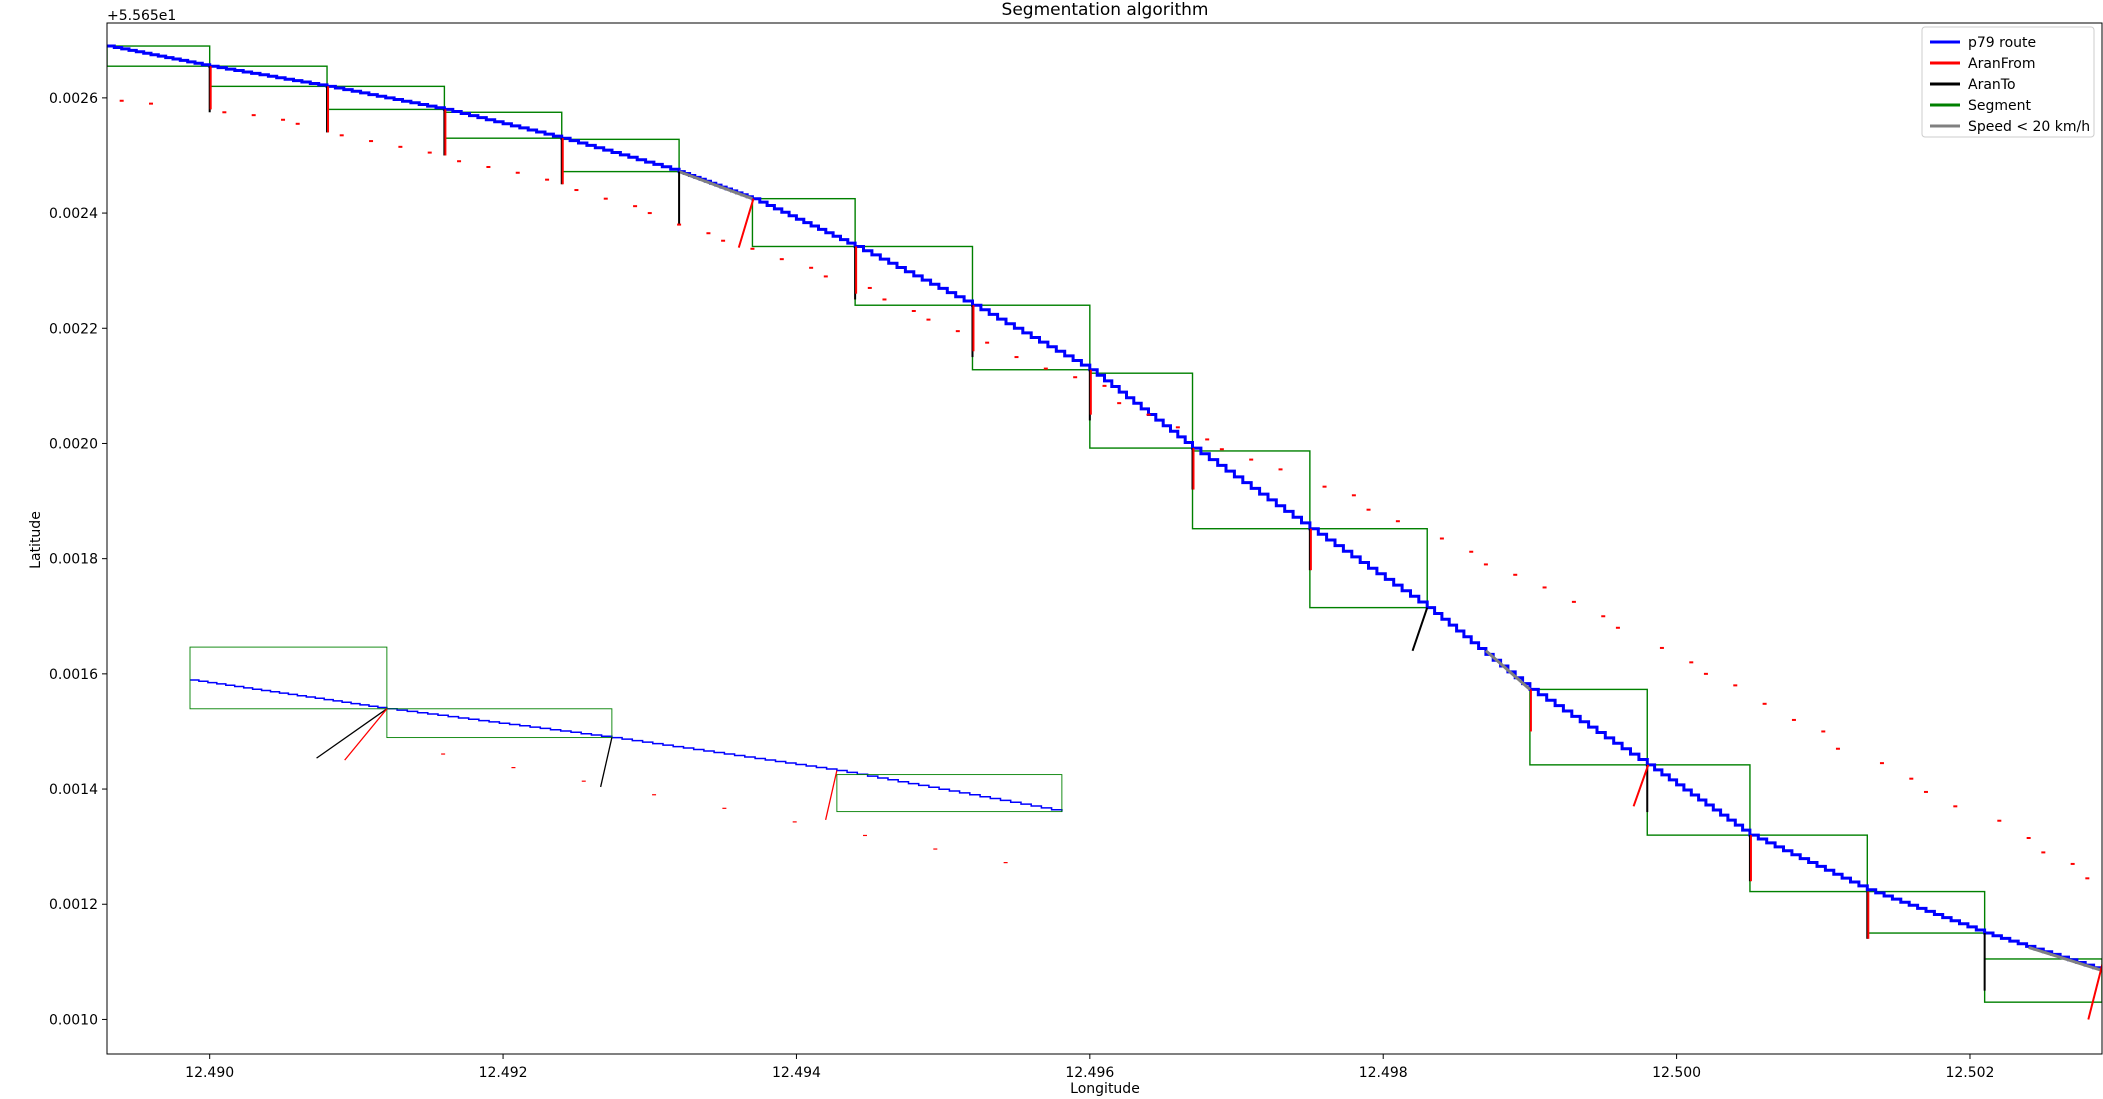  What do you see at coordinates (1105, 10) in the screenshot?
I see `chart-title: Segmentation algorithm` at bounding box center [1105, 10].